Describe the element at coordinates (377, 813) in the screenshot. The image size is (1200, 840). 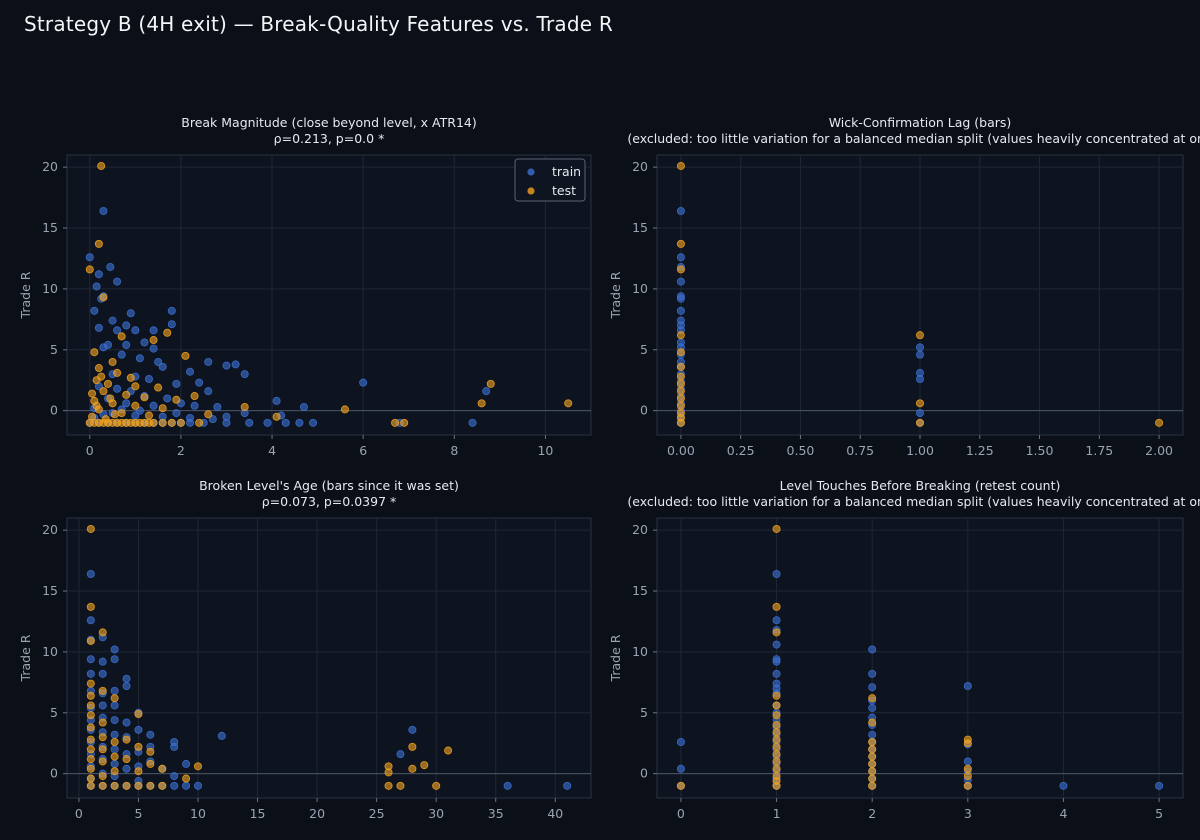
I see `x-tick-label: 25` at that location.